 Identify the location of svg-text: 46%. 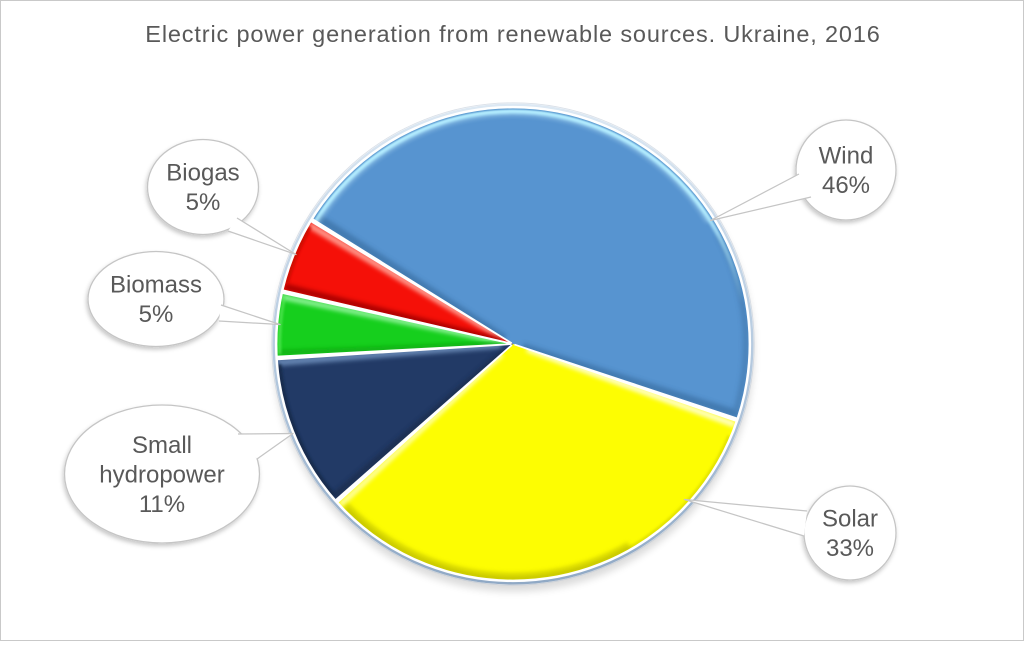
(846, 185).